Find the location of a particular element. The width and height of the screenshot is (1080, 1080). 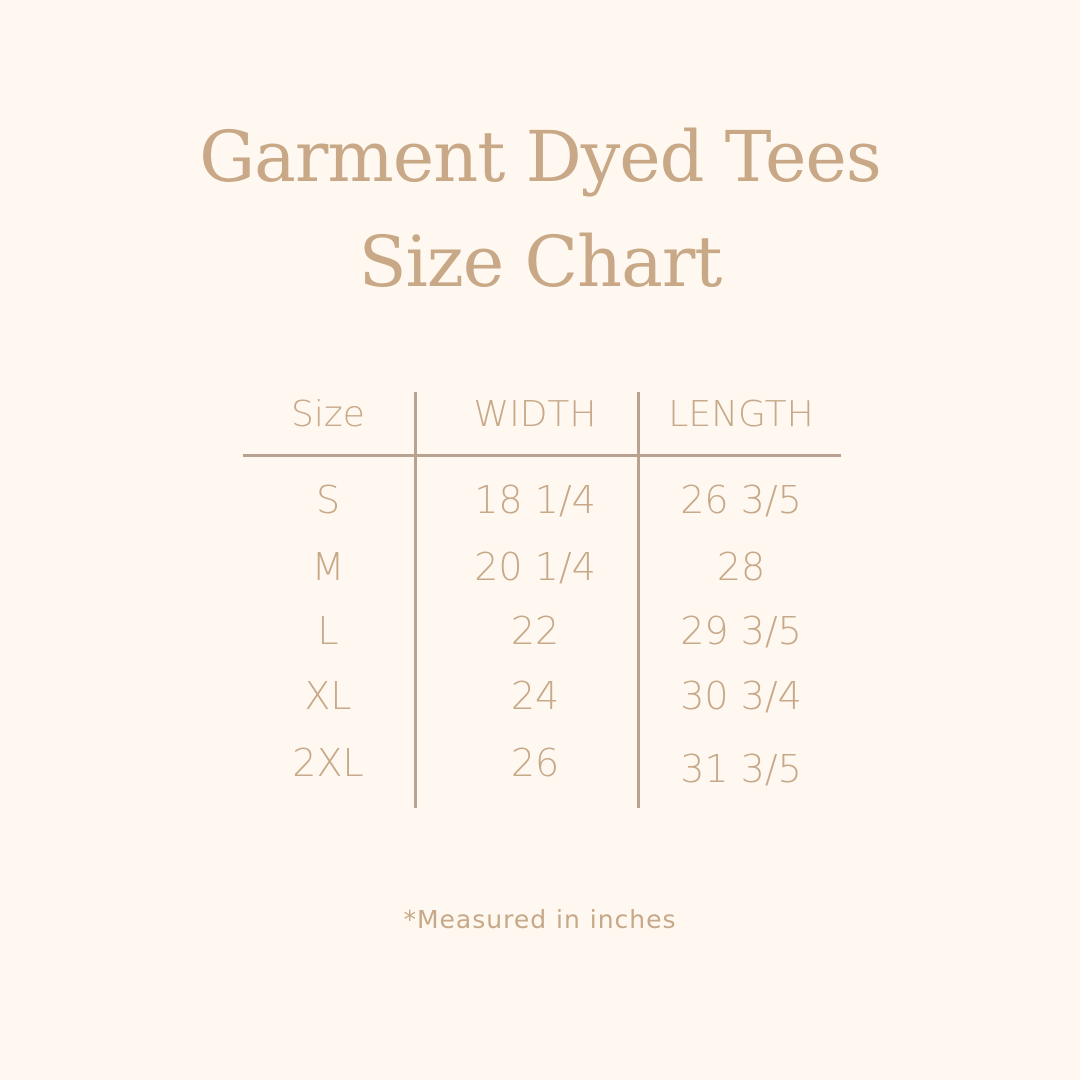

header-divider is located at coordinates (542, 455).